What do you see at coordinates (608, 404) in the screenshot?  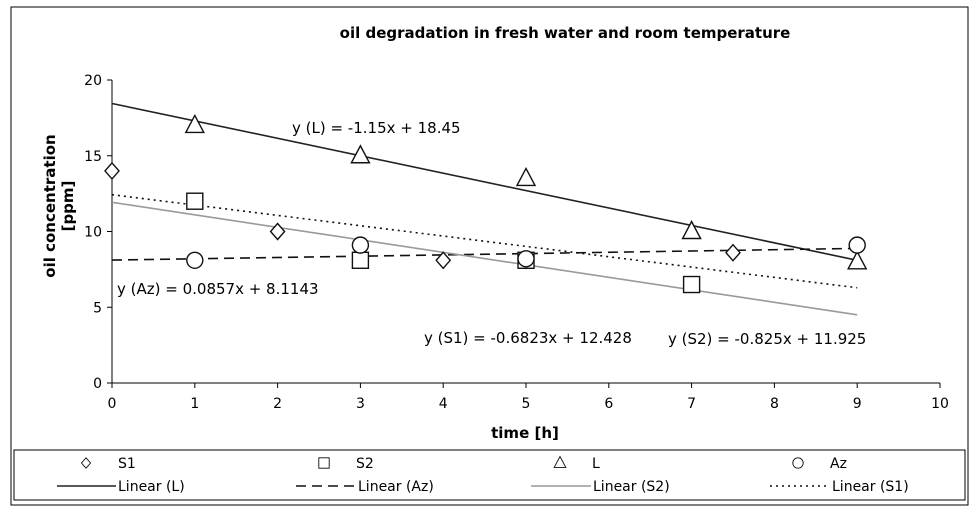 I see `x-tick-label: 6` at bounding box center [608, 404].